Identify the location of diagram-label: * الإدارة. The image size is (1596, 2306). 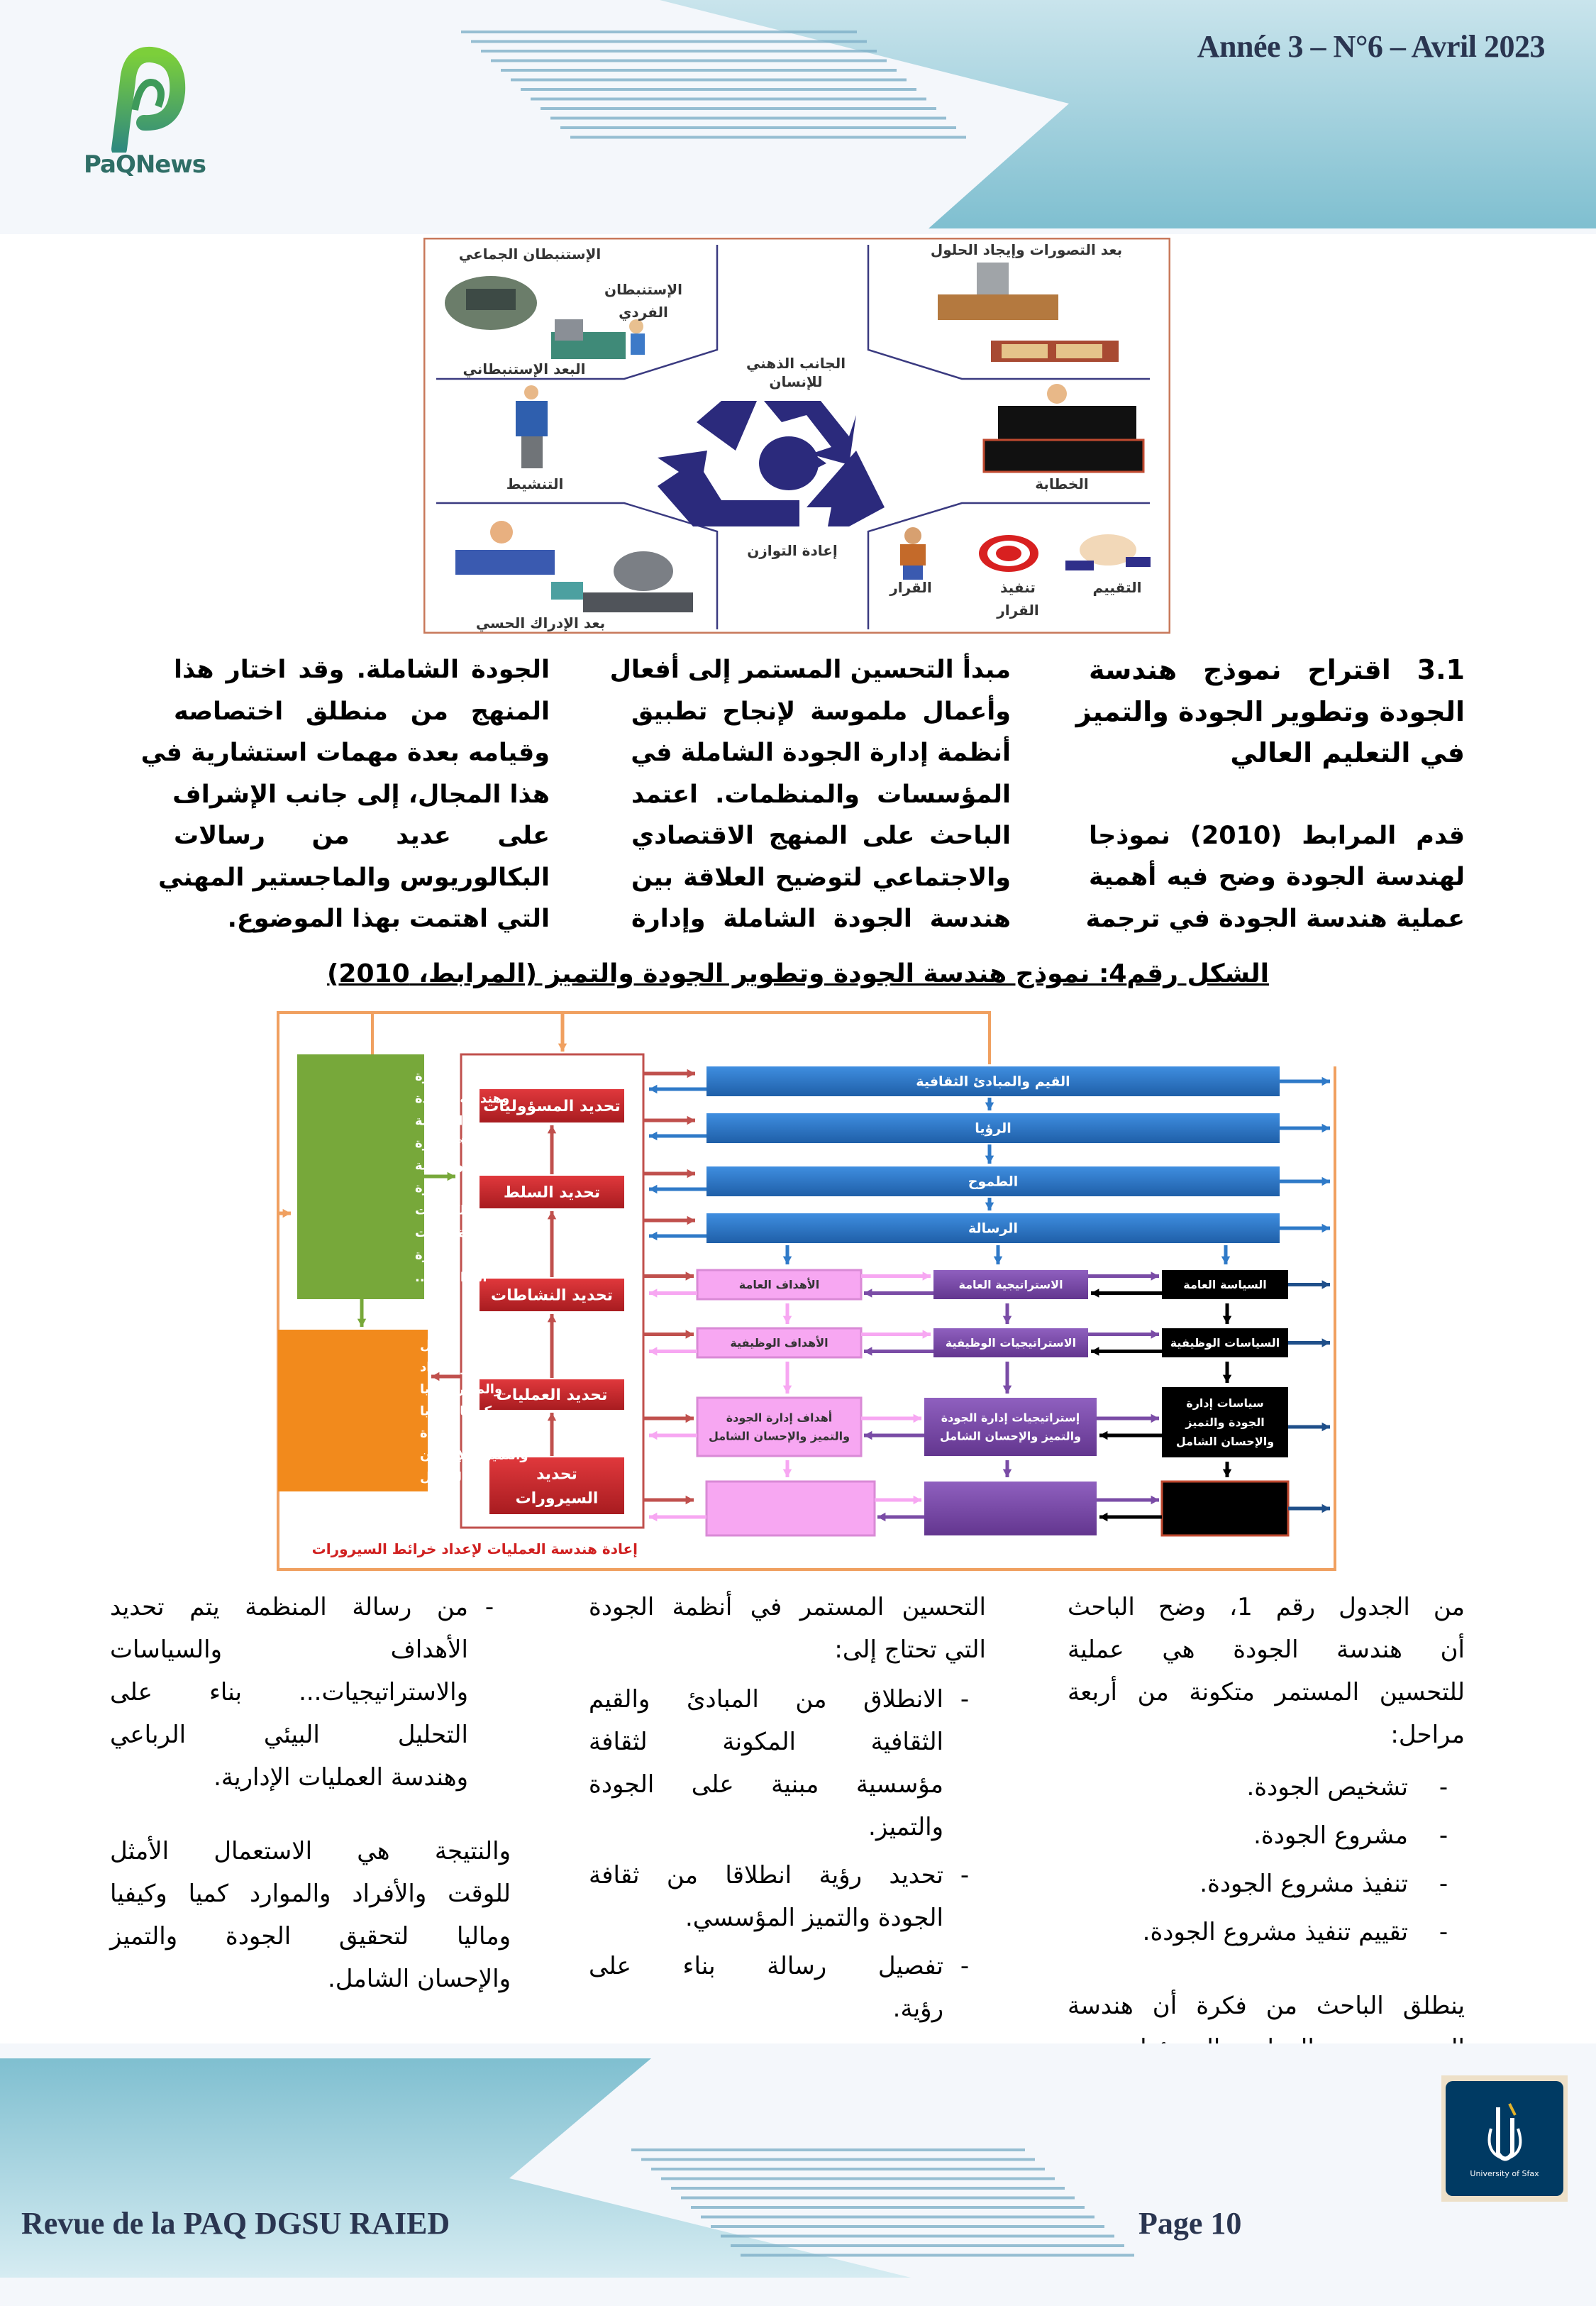
(441, 1143).